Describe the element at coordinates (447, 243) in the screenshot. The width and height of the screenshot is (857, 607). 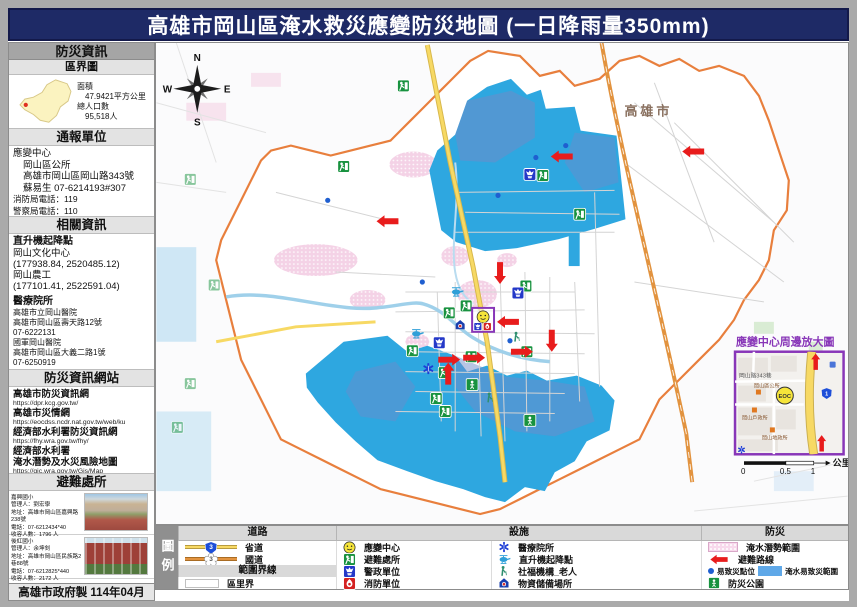
I see `risk-point-dots` at that location.